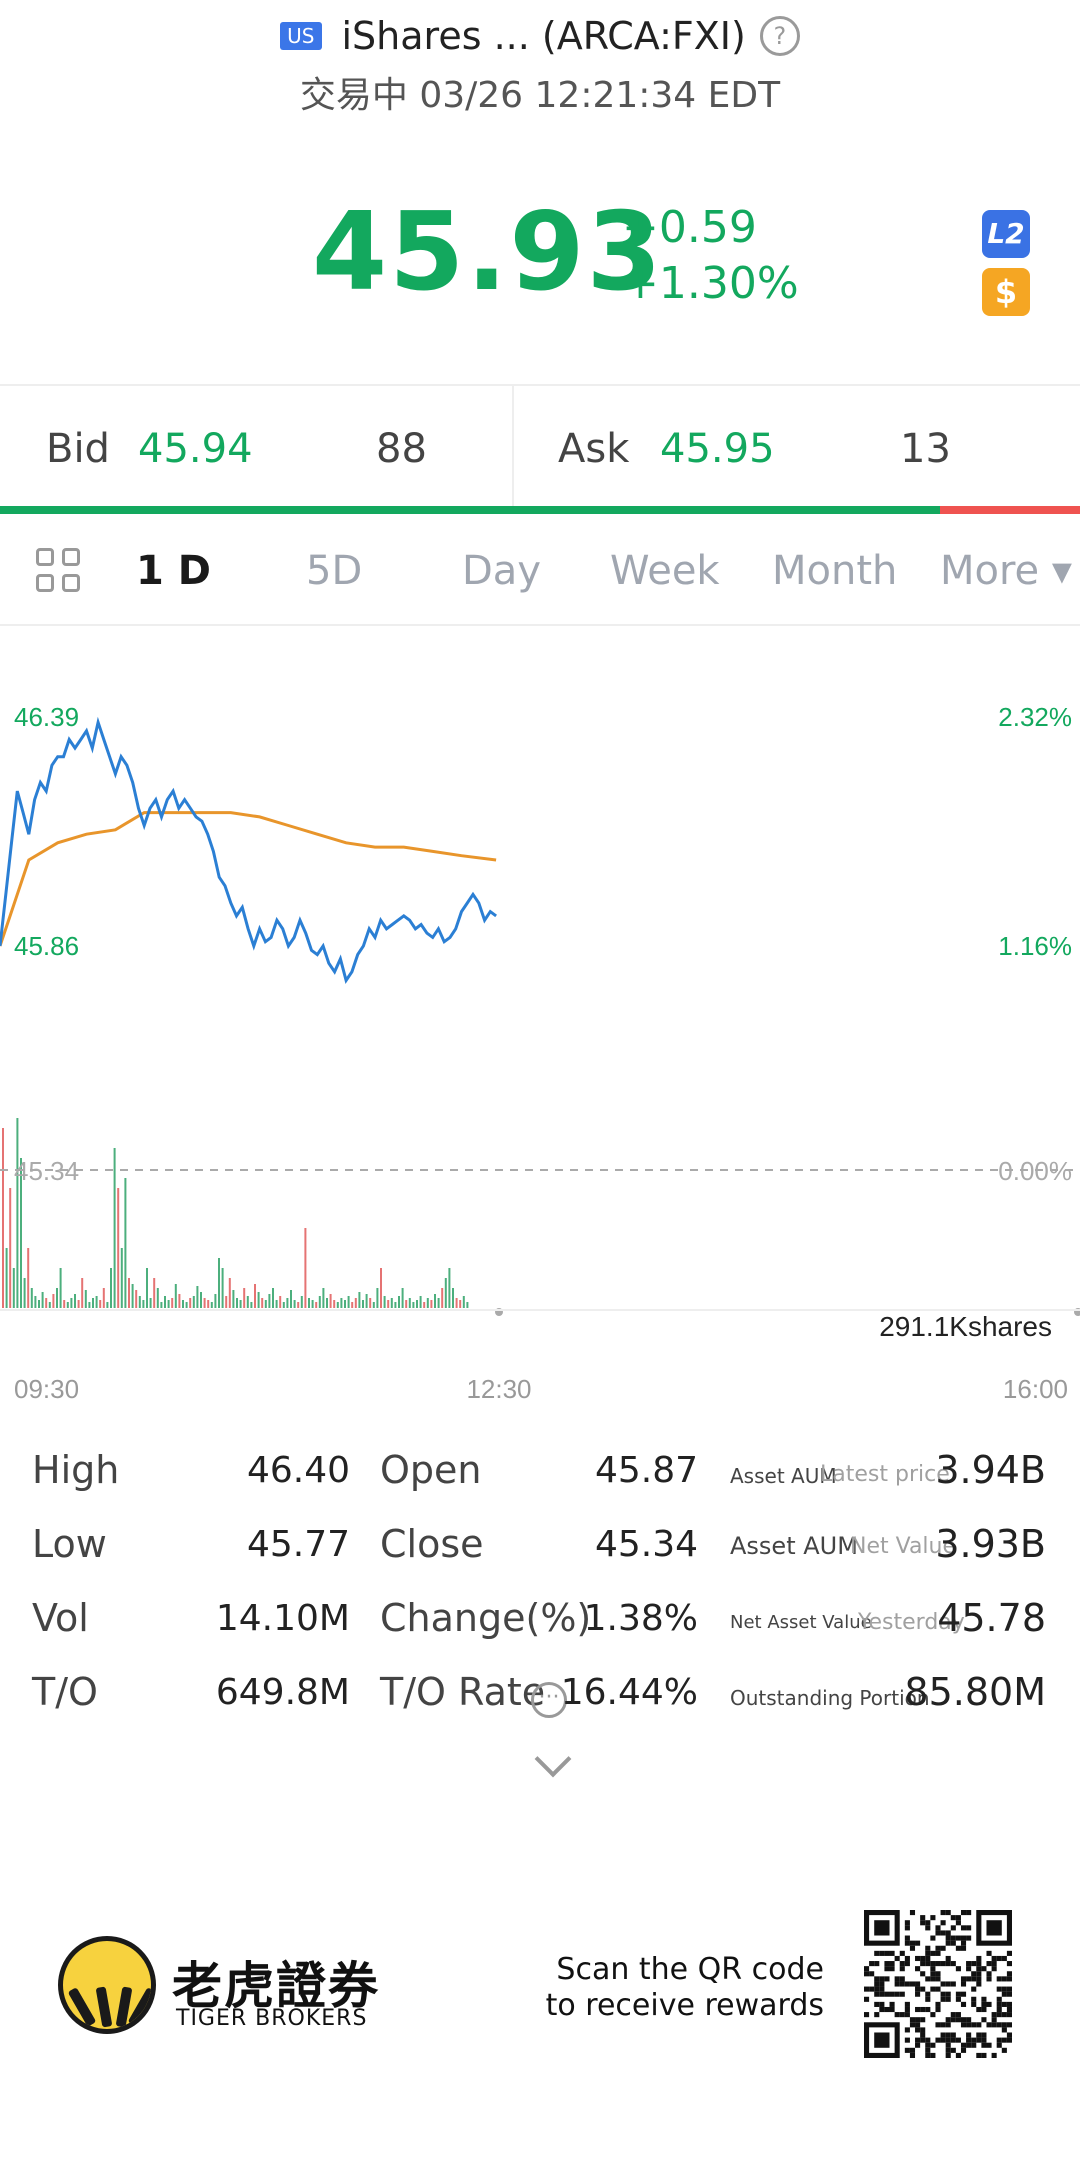 The height and width of the screenshot is (2157, 1080). I want to click on qr-code-icon, so click(938, 1984).